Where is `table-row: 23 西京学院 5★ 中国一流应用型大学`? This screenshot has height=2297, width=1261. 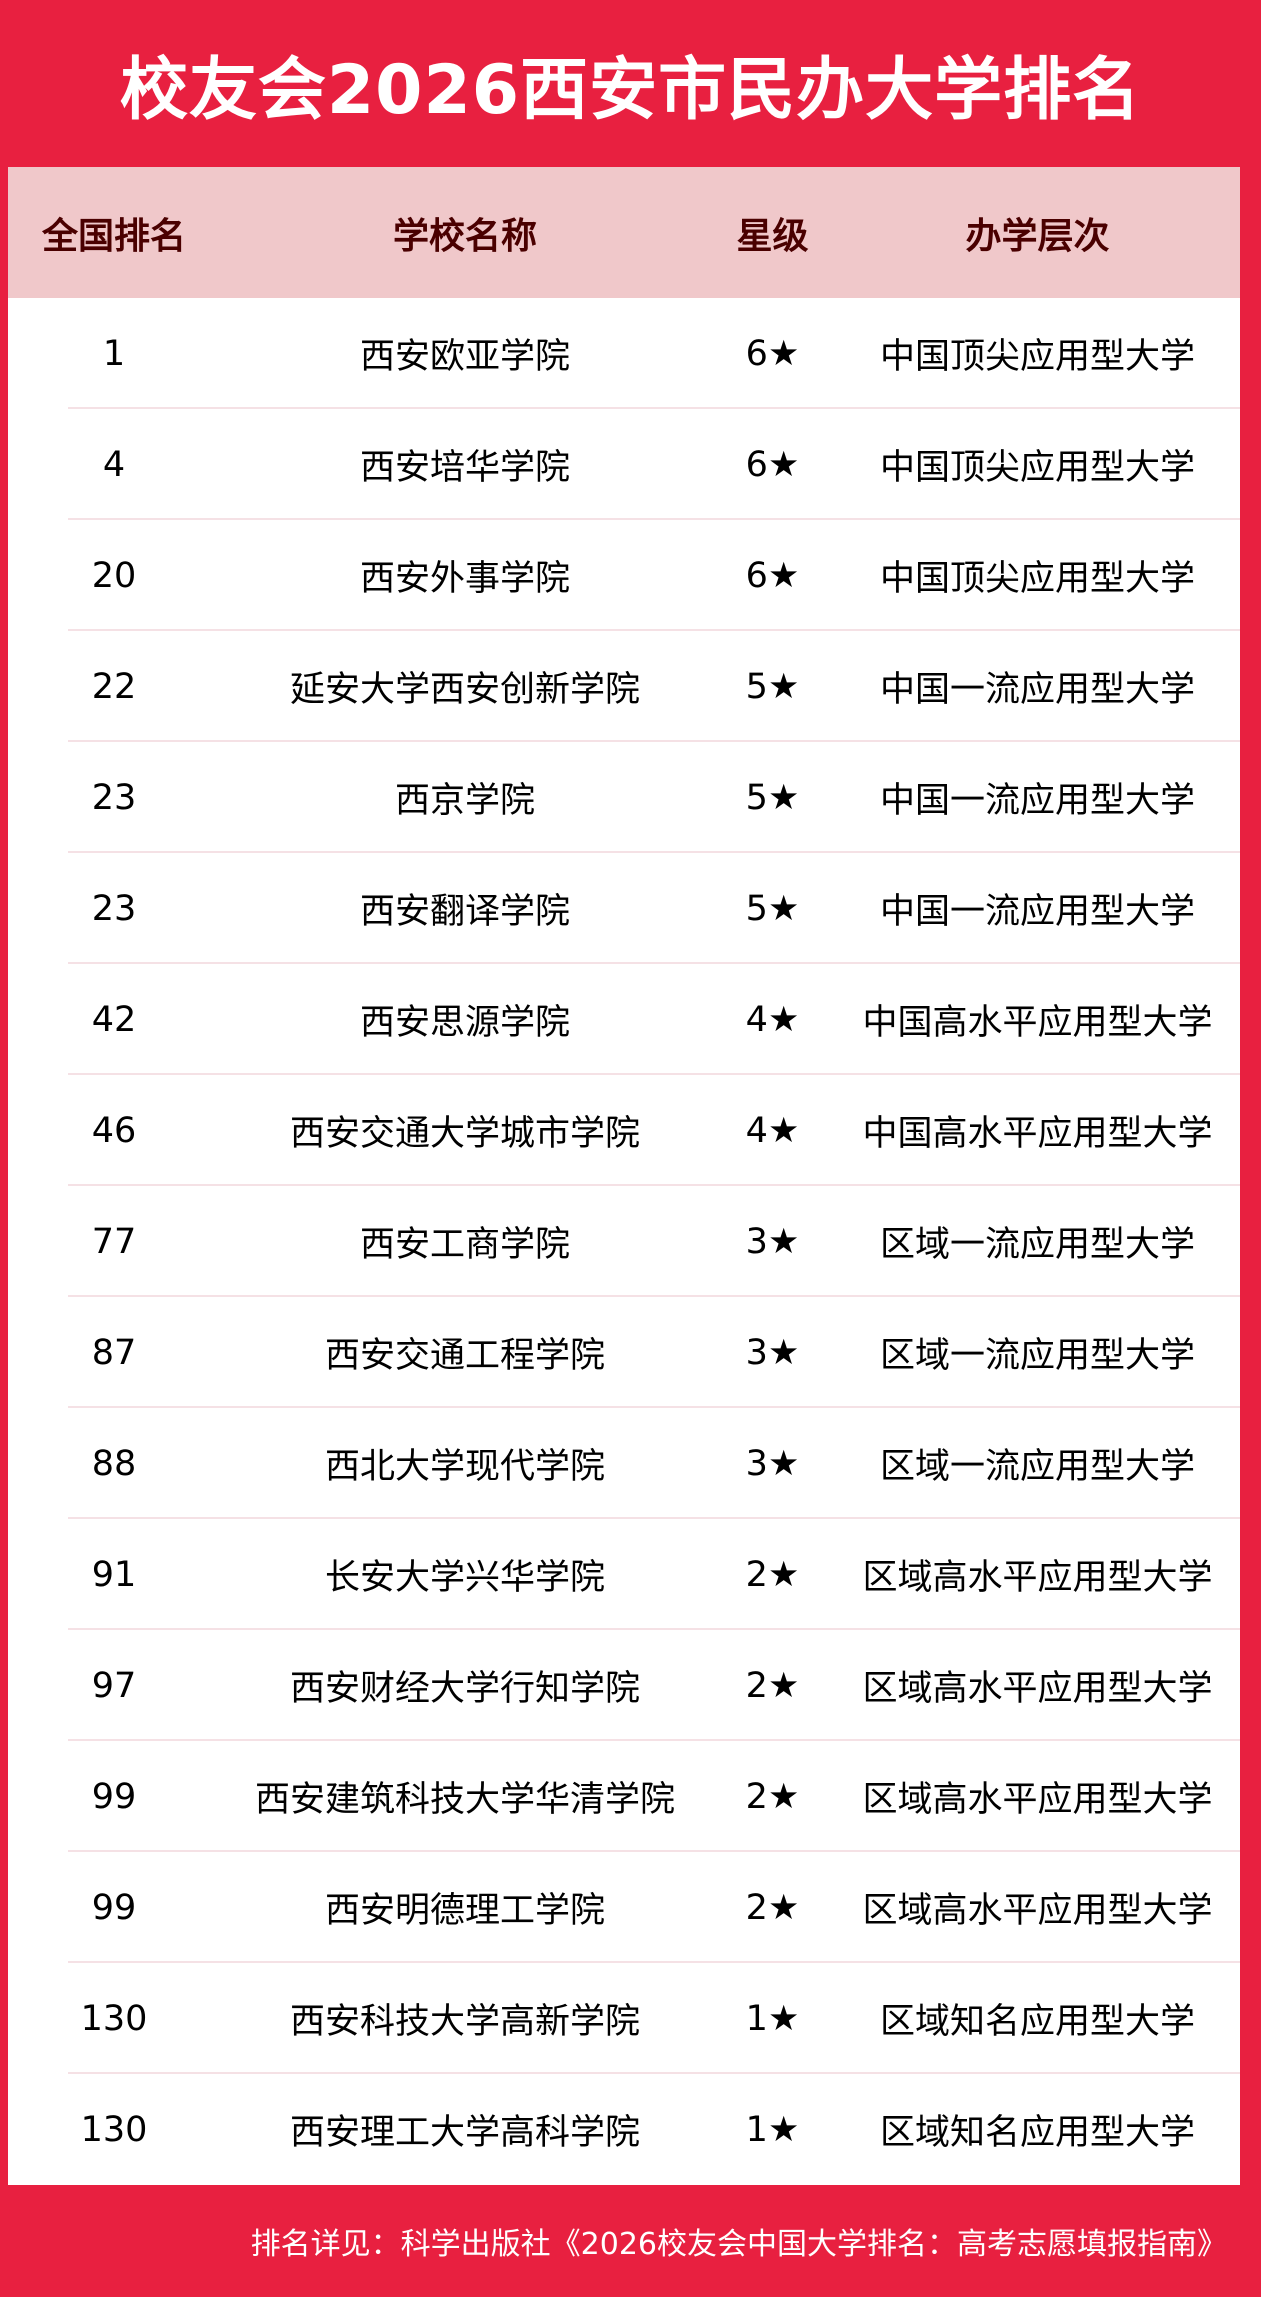
table-row: 23 西京学院 5★ 中国一流应用型大学 is located at coordinates (624, 797).